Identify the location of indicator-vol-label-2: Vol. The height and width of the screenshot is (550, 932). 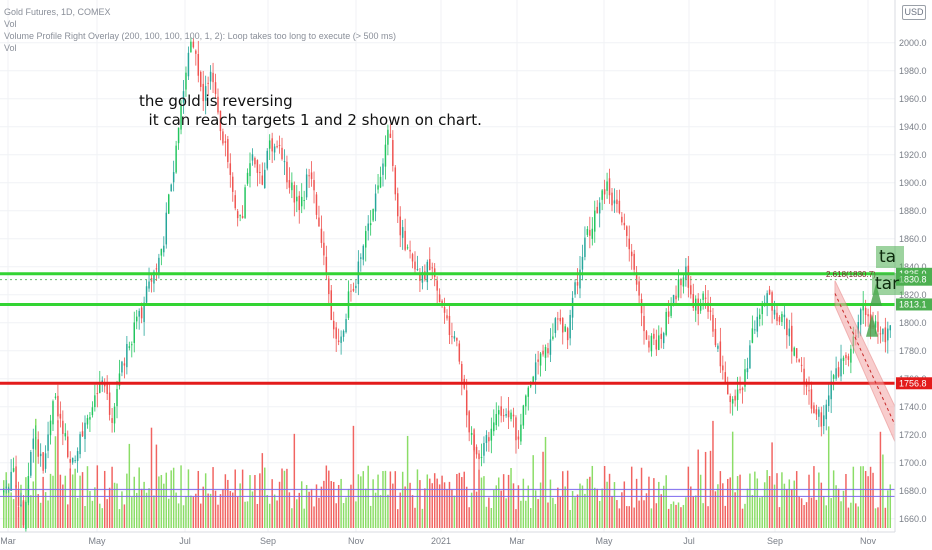
(10, 48).